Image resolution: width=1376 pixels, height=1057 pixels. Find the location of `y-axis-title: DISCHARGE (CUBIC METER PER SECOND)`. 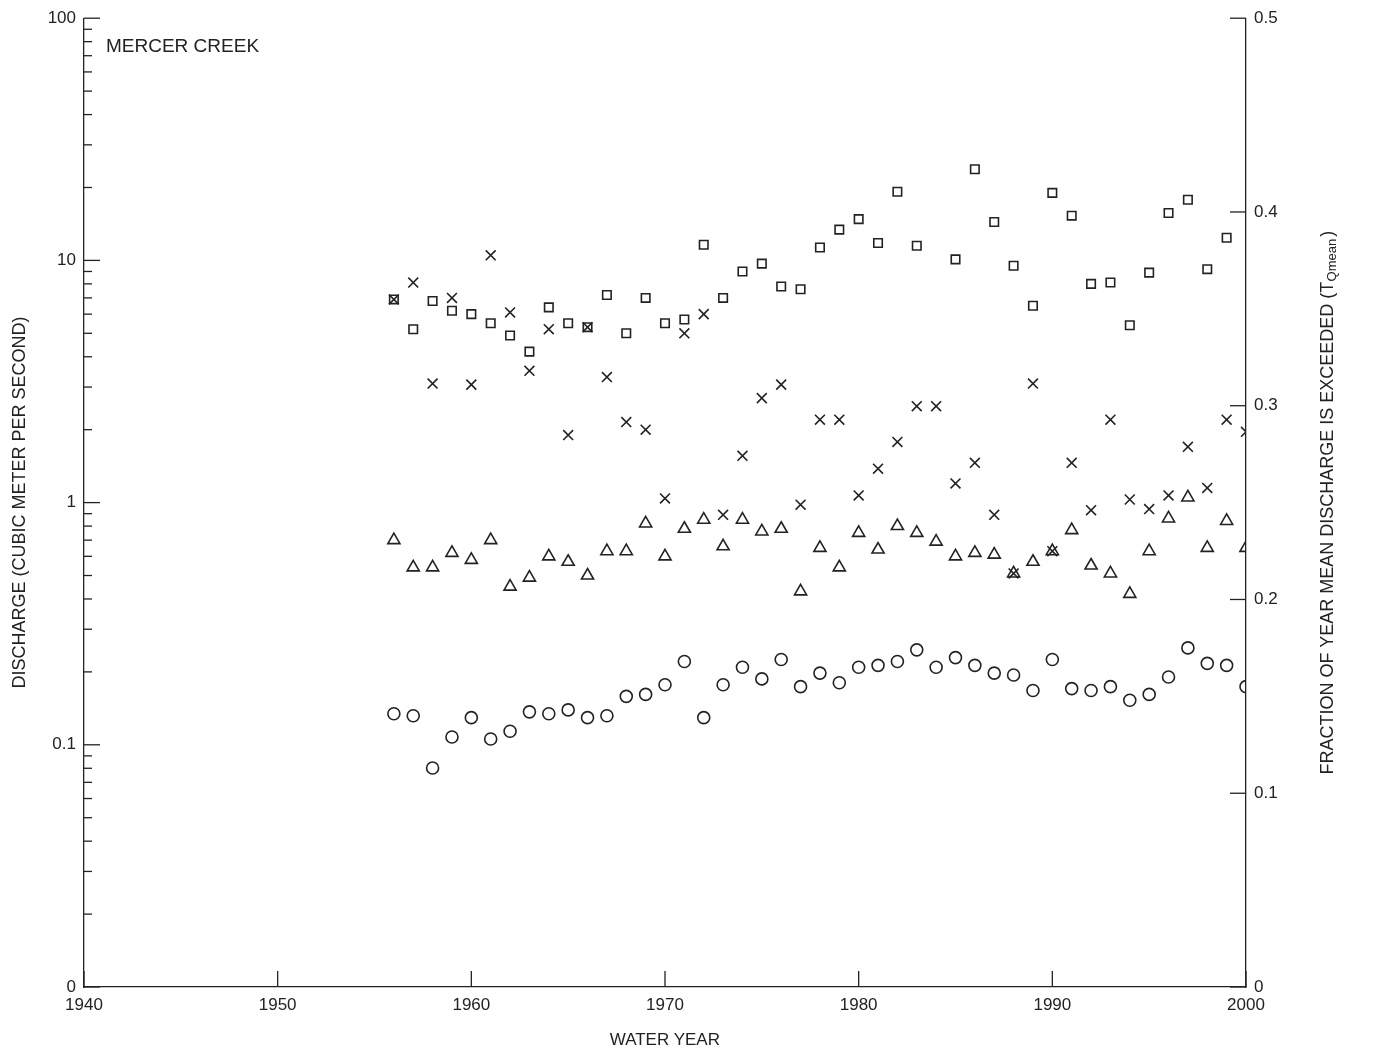

y-axis-title: DISCHARGE (CUBIC METER PER SECOND) is located at coordinates (18, 502).